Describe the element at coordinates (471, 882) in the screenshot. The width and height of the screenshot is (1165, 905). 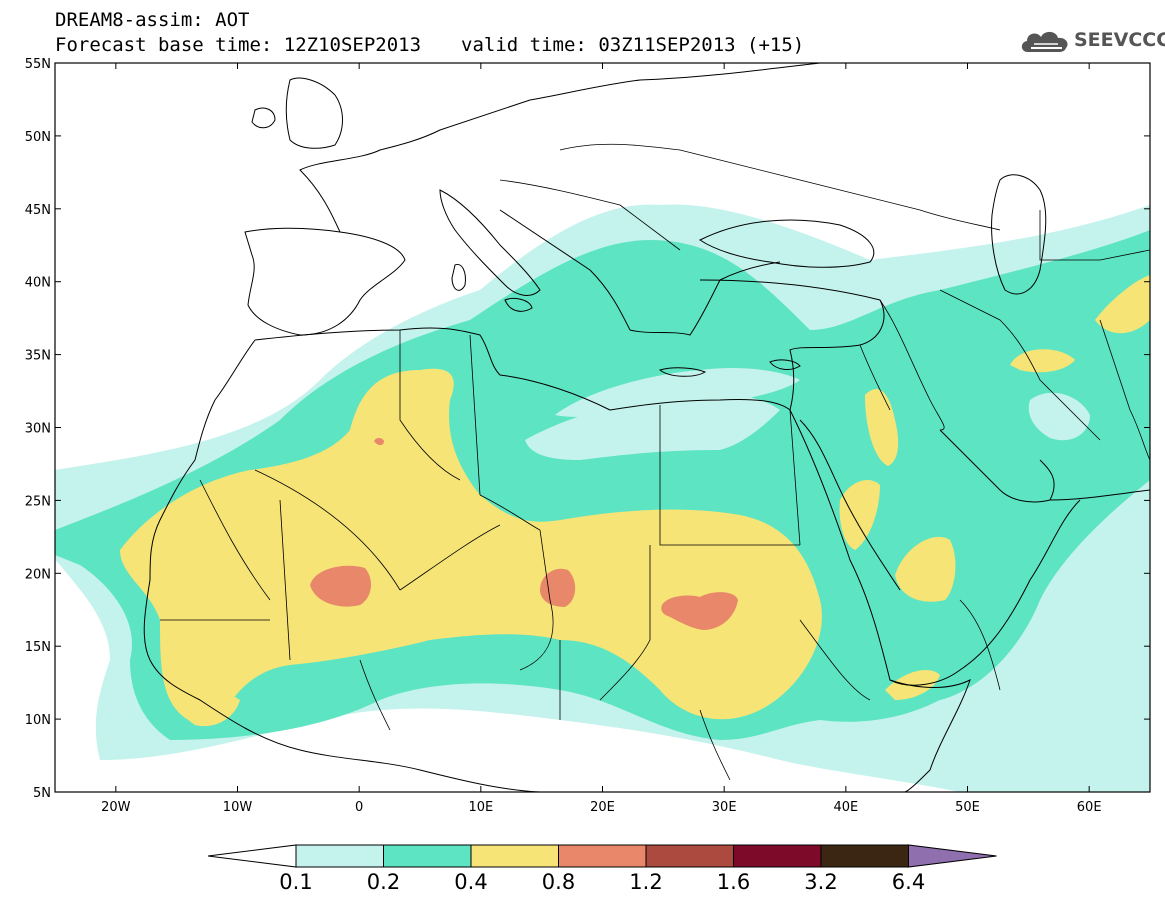
I see `legend-level-label: 0.4` at that location.